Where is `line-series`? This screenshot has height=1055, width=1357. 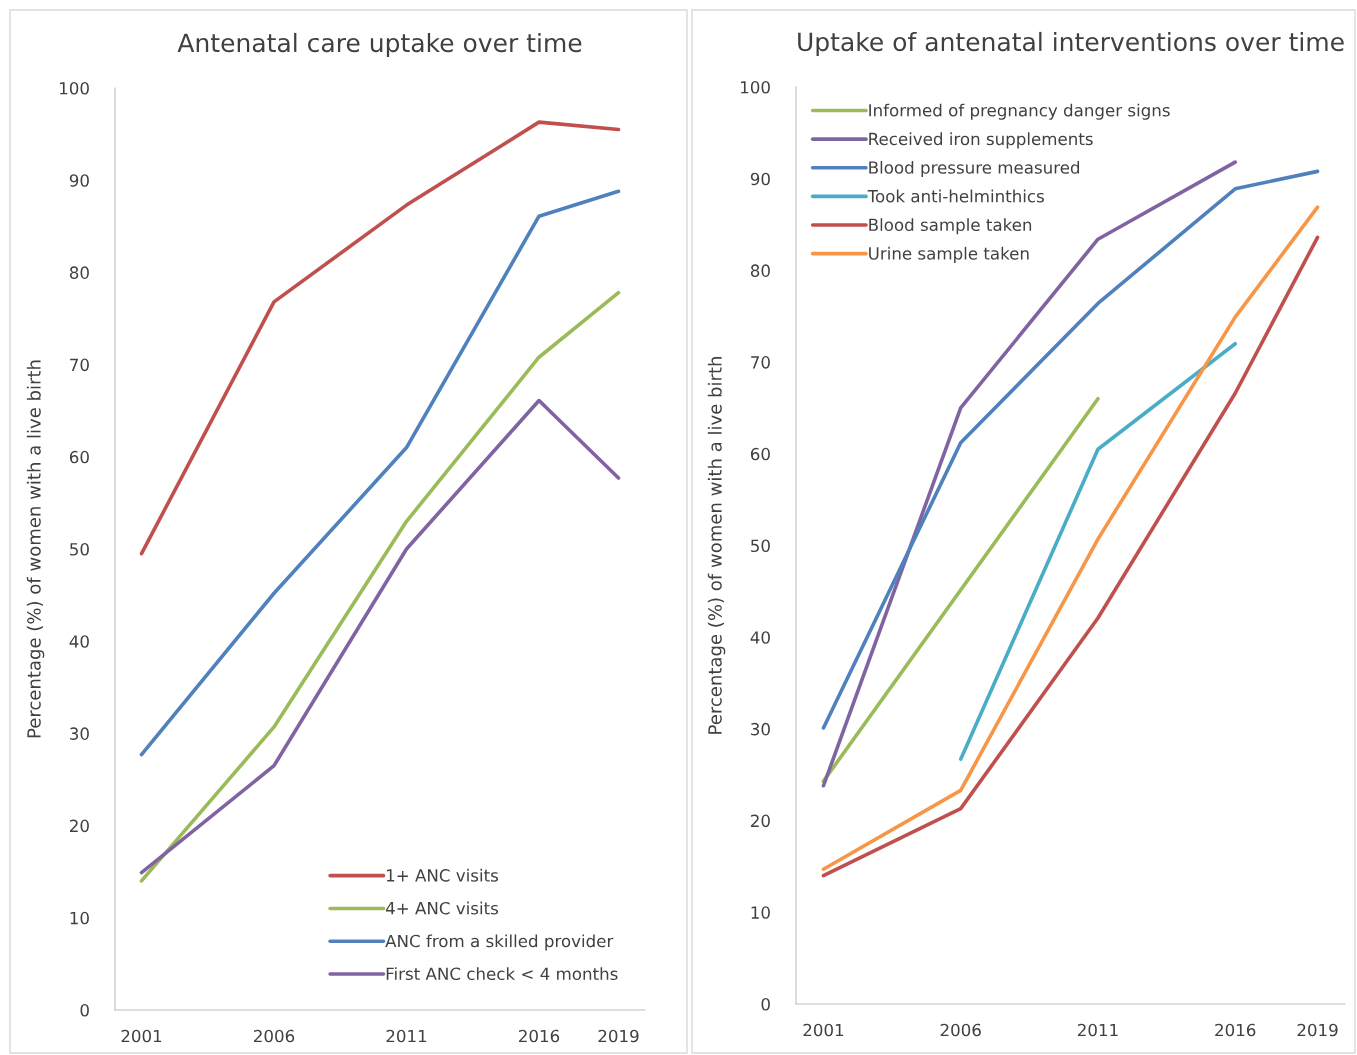 line-series is located at coordinates (380, 338).